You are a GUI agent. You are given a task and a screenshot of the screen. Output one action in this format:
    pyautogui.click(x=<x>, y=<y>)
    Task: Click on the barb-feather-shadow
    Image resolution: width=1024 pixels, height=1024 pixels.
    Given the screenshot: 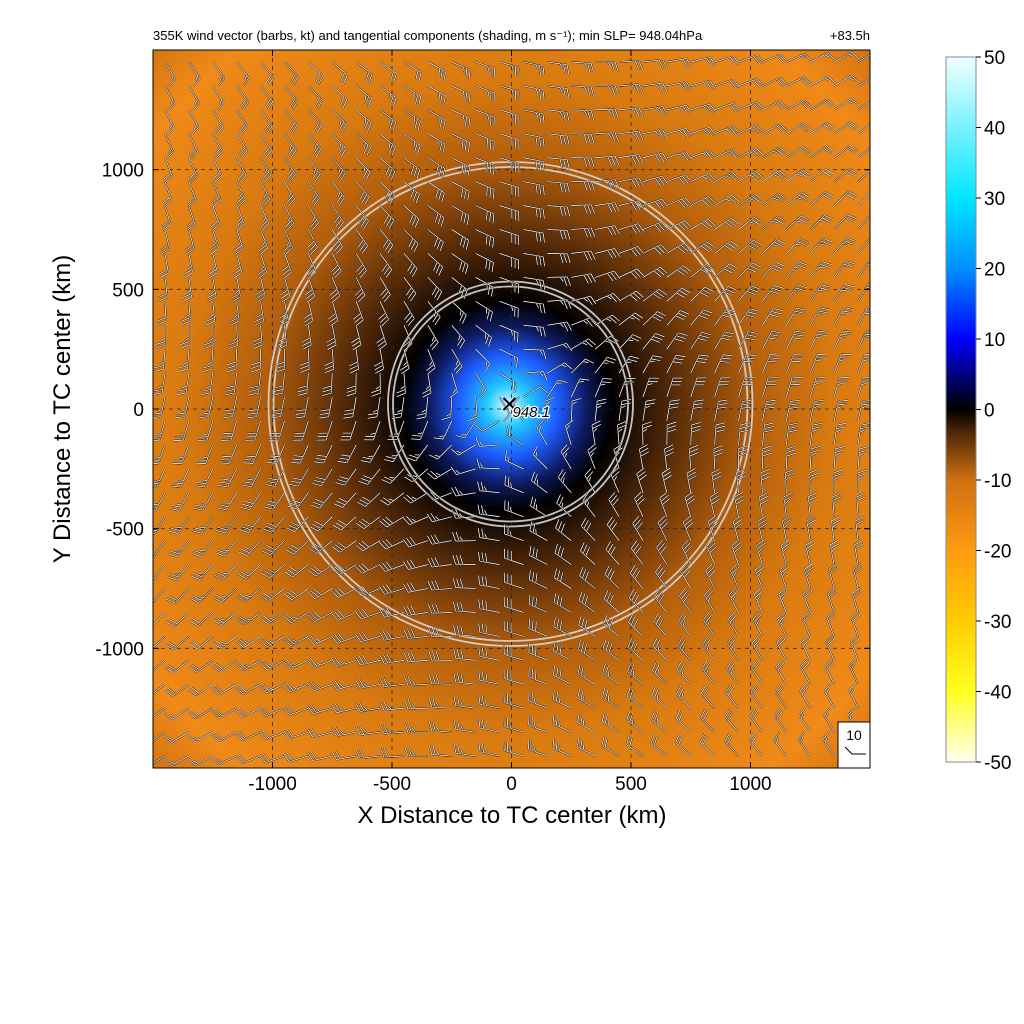 What is the action you would take?
    pyautogui.click(x=146, y=625)
    